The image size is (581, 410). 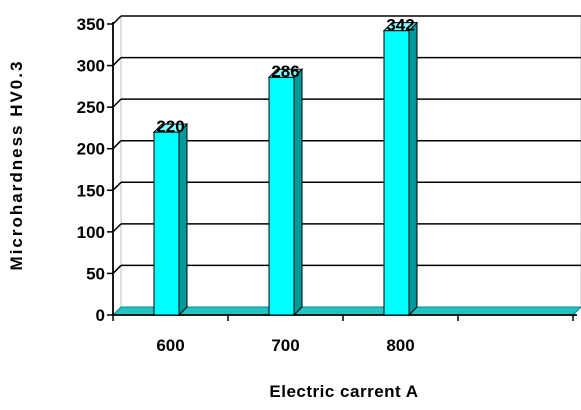 I want to click on y-tick-label: 100, so click(x=91, y=232).